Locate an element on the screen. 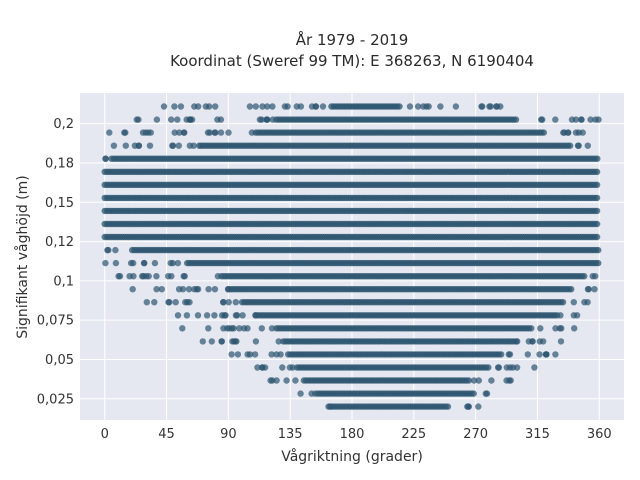 The width and height of the screenshot is (640, 480). x-axis-label: Vågriktning (grader) is located at coordinates (352, 456).